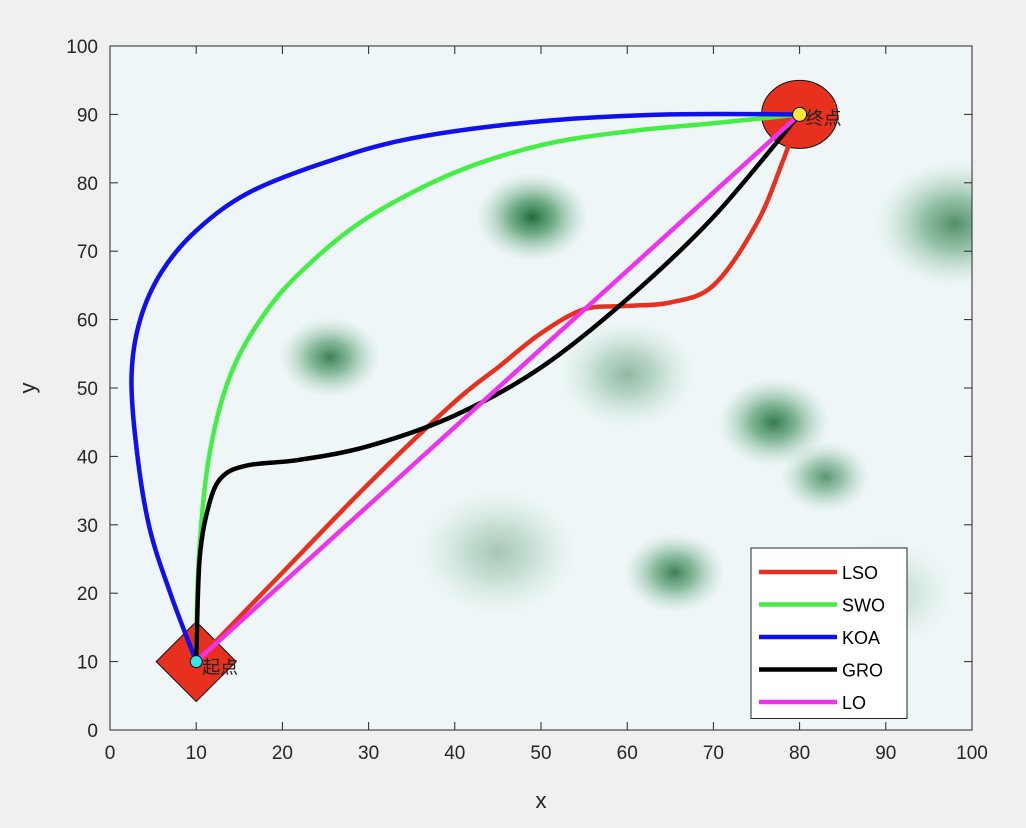  What do you see at coordinates (800, 114) in the screenshot?
I see `goal-point-dot` at bounding box center [800, 114].